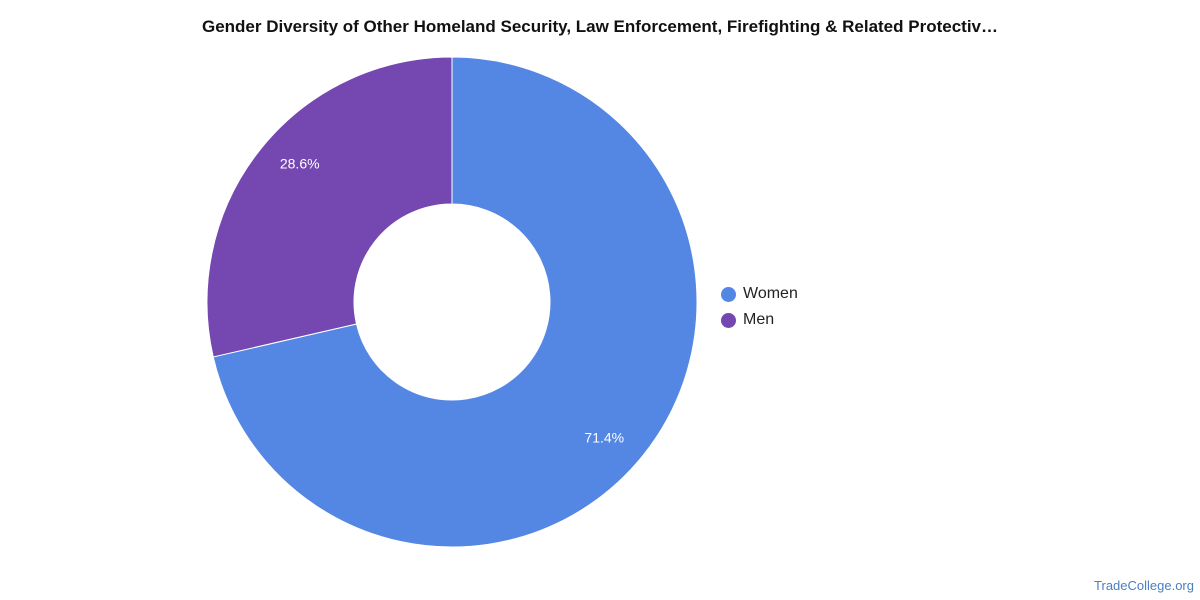  What do you see at coordinates (728, 294) in the screenshot?
I see `legend-swatch-women` at bounding box center [728, 294].